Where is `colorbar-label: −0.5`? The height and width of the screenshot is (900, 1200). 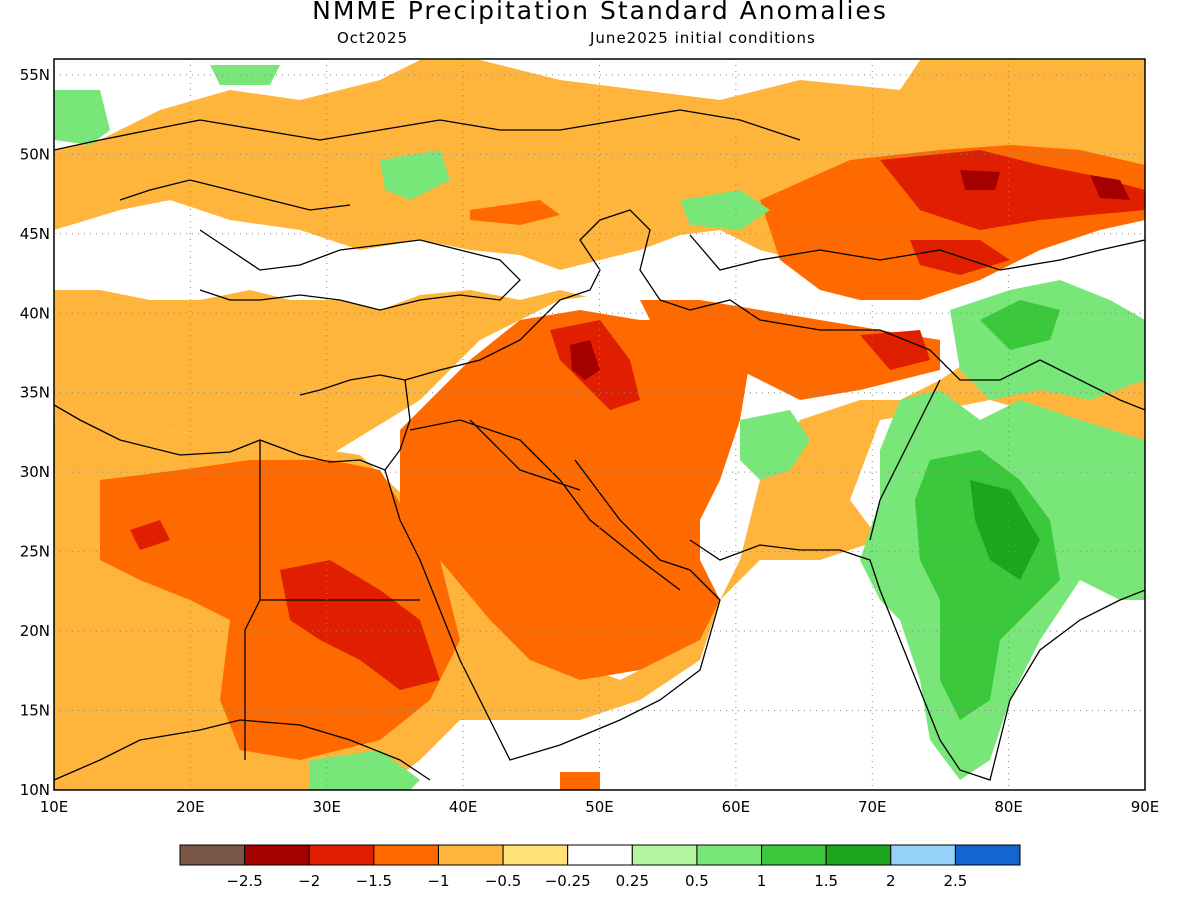
colorbar-label: −0.5 is located at coordinates (503, 881).